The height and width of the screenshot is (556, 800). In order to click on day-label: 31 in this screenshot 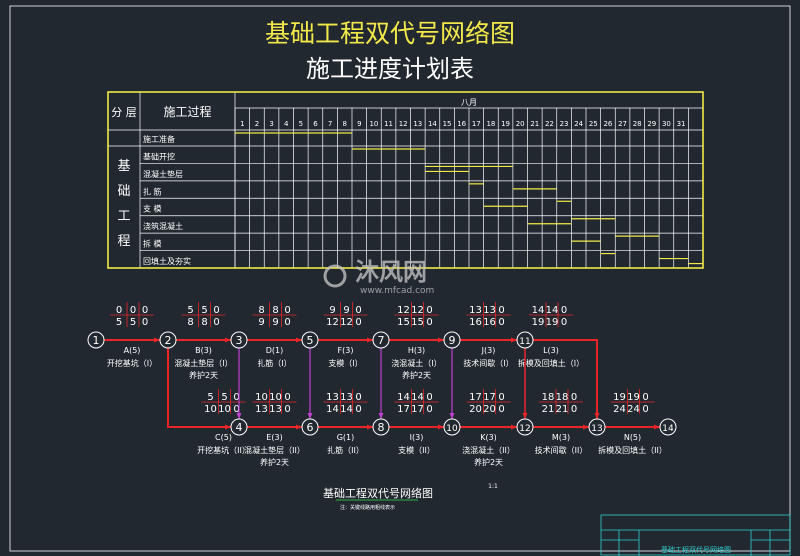, I will do `click(681, 124)`.